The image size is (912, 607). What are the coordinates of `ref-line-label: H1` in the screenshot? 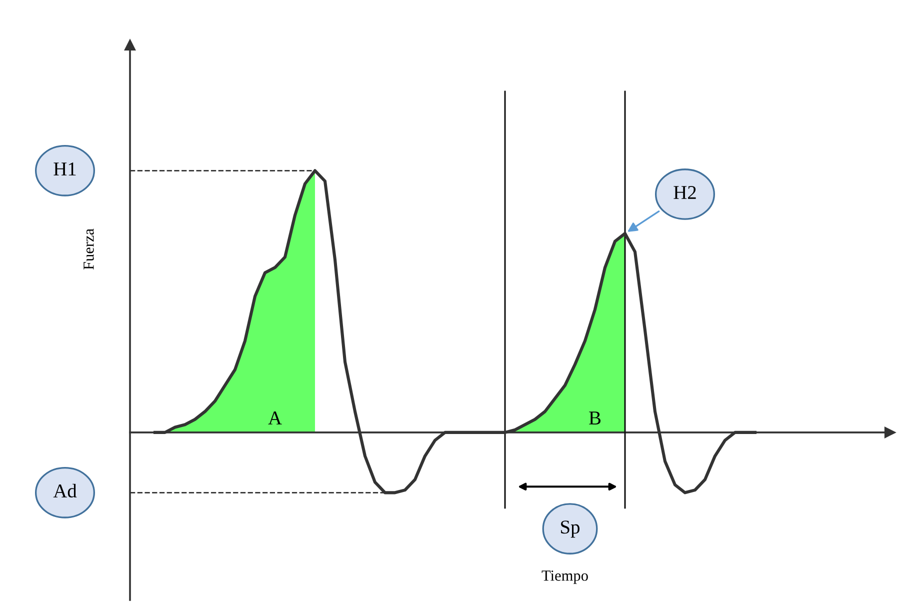 It's located at (65, 169).